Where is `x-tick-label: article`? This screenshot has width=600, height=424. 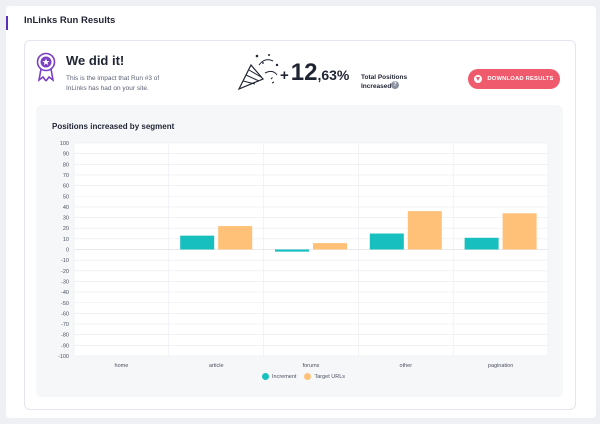
x-tick-label: article is located at coordinates (216, 366).